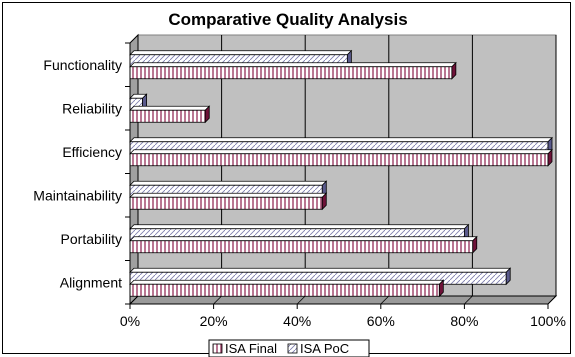 The height and width of the screenshot is (357, 575). I want to click on x-tick-label: 80%, so click(464, 321).